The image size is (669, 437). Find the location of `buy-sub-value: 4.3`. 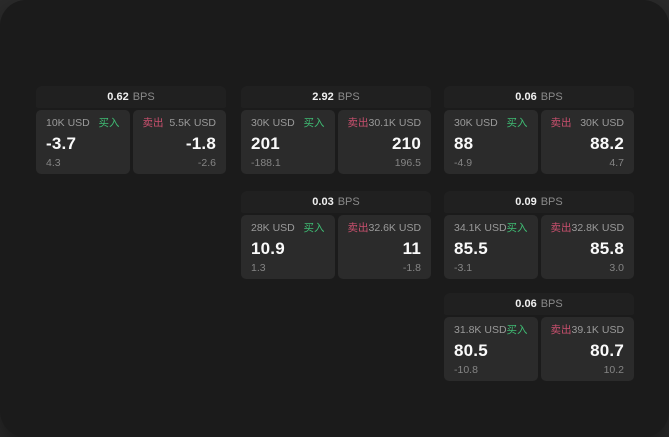

buy-sub-value: 4.3 is located at coordinates (53, 162).